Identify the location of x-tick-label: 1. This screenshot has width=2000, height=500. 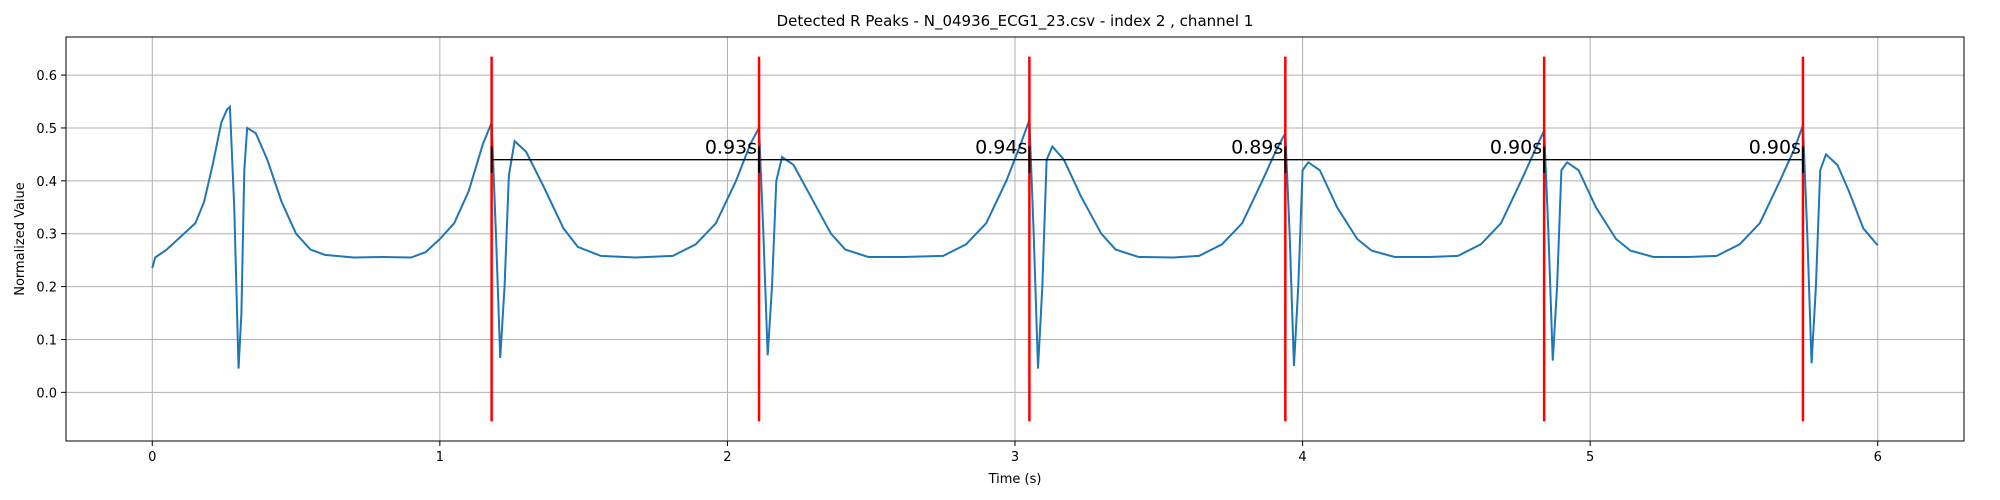
(440, 457).